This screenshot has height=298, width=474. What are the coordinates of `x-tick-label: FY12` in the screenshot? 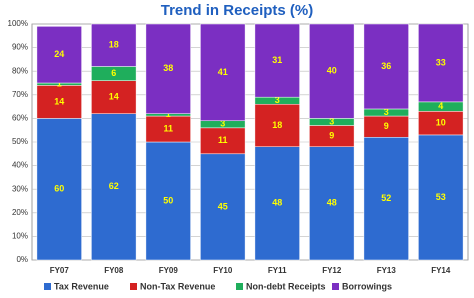 It's located at (332, 270).